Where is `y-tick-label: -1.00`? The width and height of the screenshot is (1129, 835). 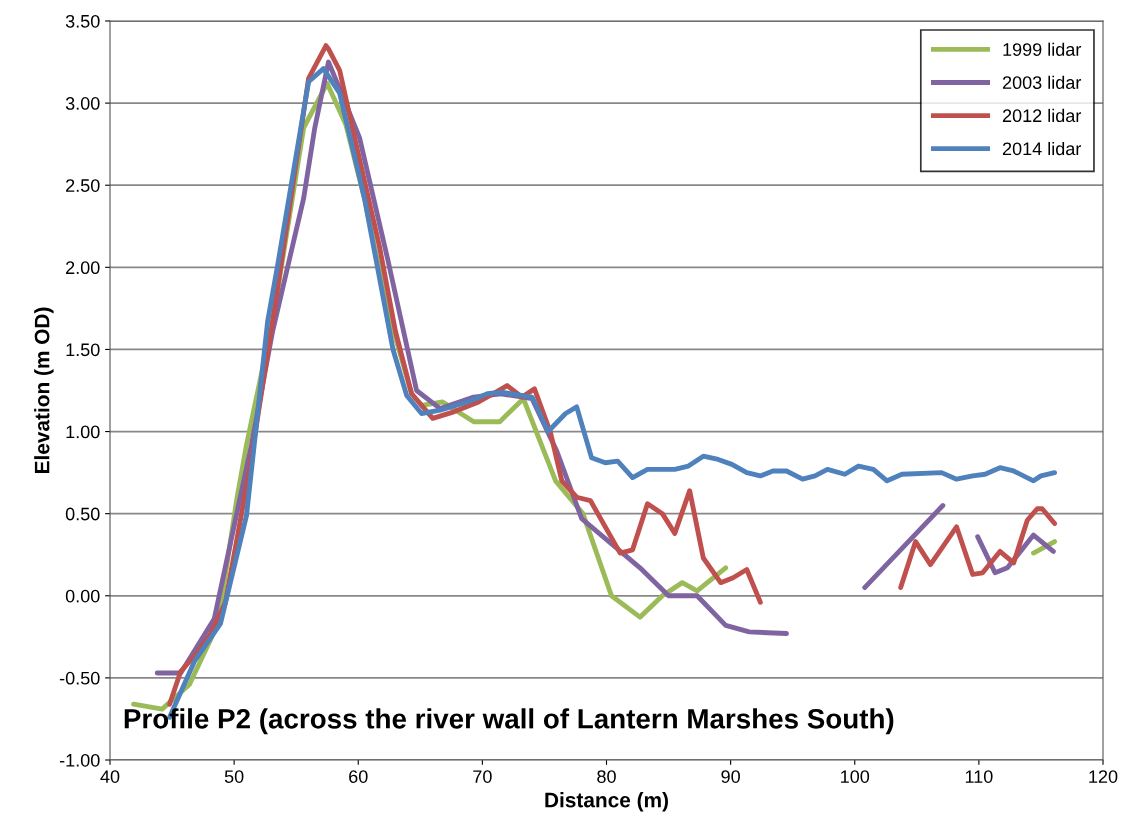
y-tick-label: -1.00 is located at coordinates (79, 760).